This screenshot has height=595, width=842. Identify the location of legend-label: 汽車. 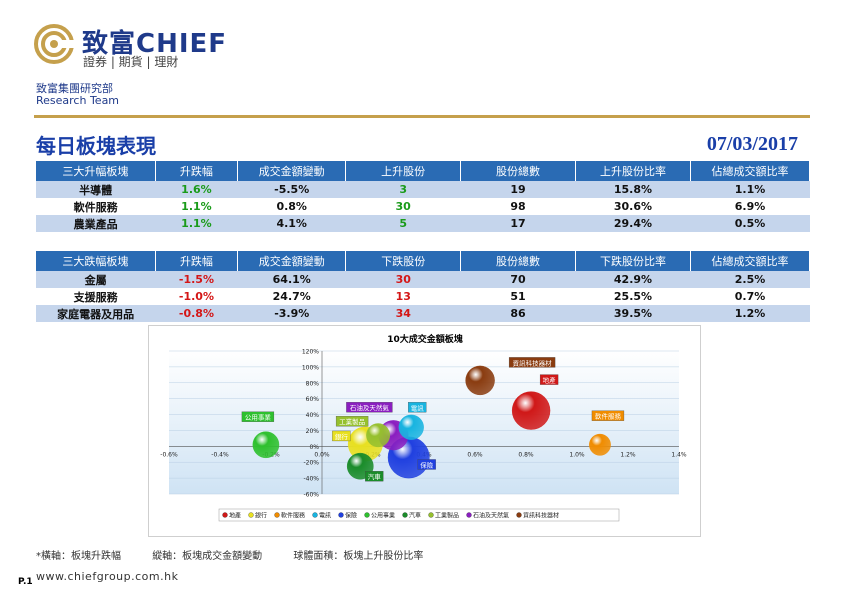
(415, 516).